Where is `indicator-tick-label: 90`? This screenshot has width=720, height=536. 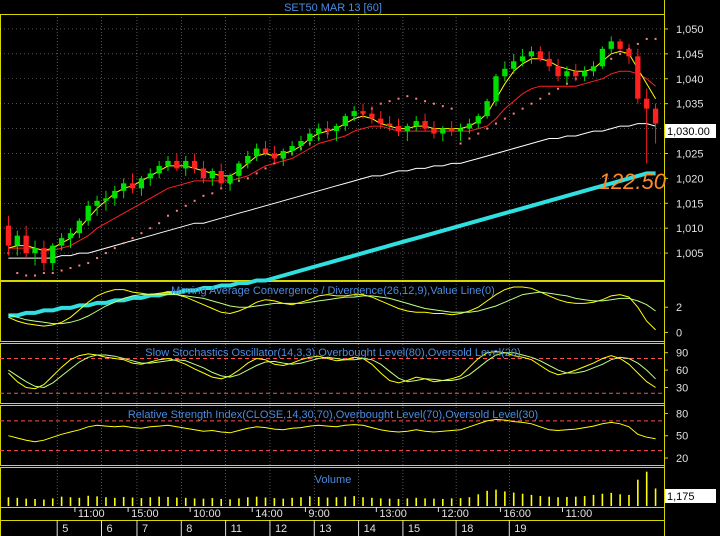
indicator-tick-label: 90 is located at coordinates (682, 354).